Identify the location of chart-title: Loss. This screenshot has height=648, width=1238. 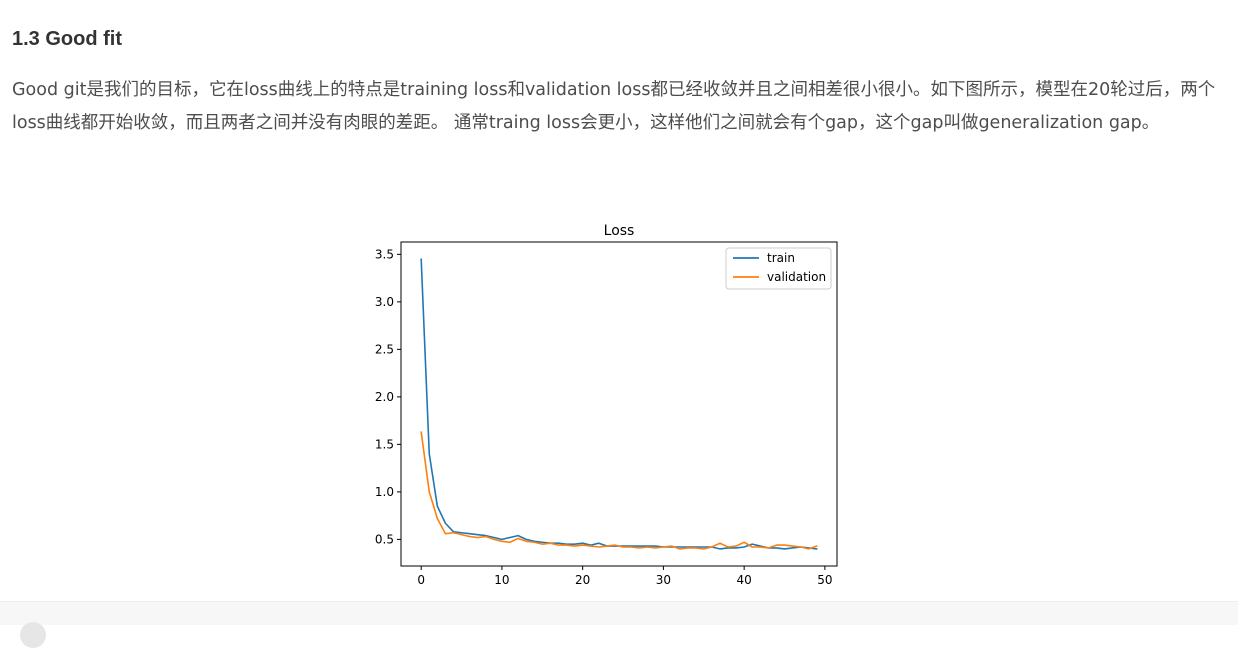
(619, 231).